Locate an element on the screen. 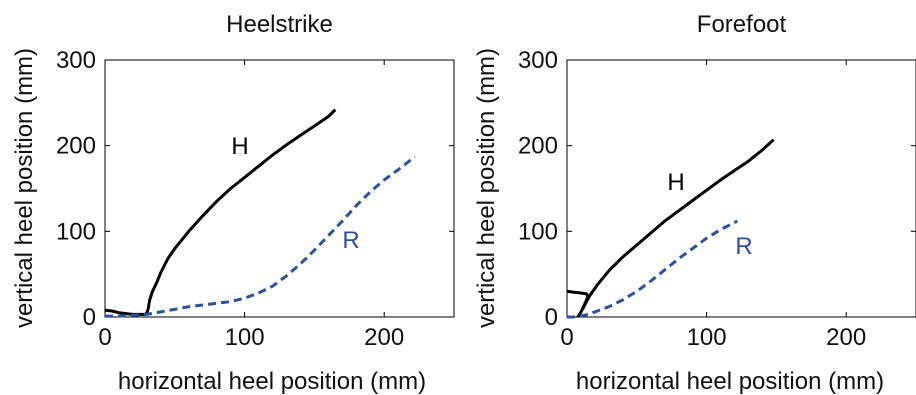  chart-title: Heelstrike is located at coordinates (279, 24).